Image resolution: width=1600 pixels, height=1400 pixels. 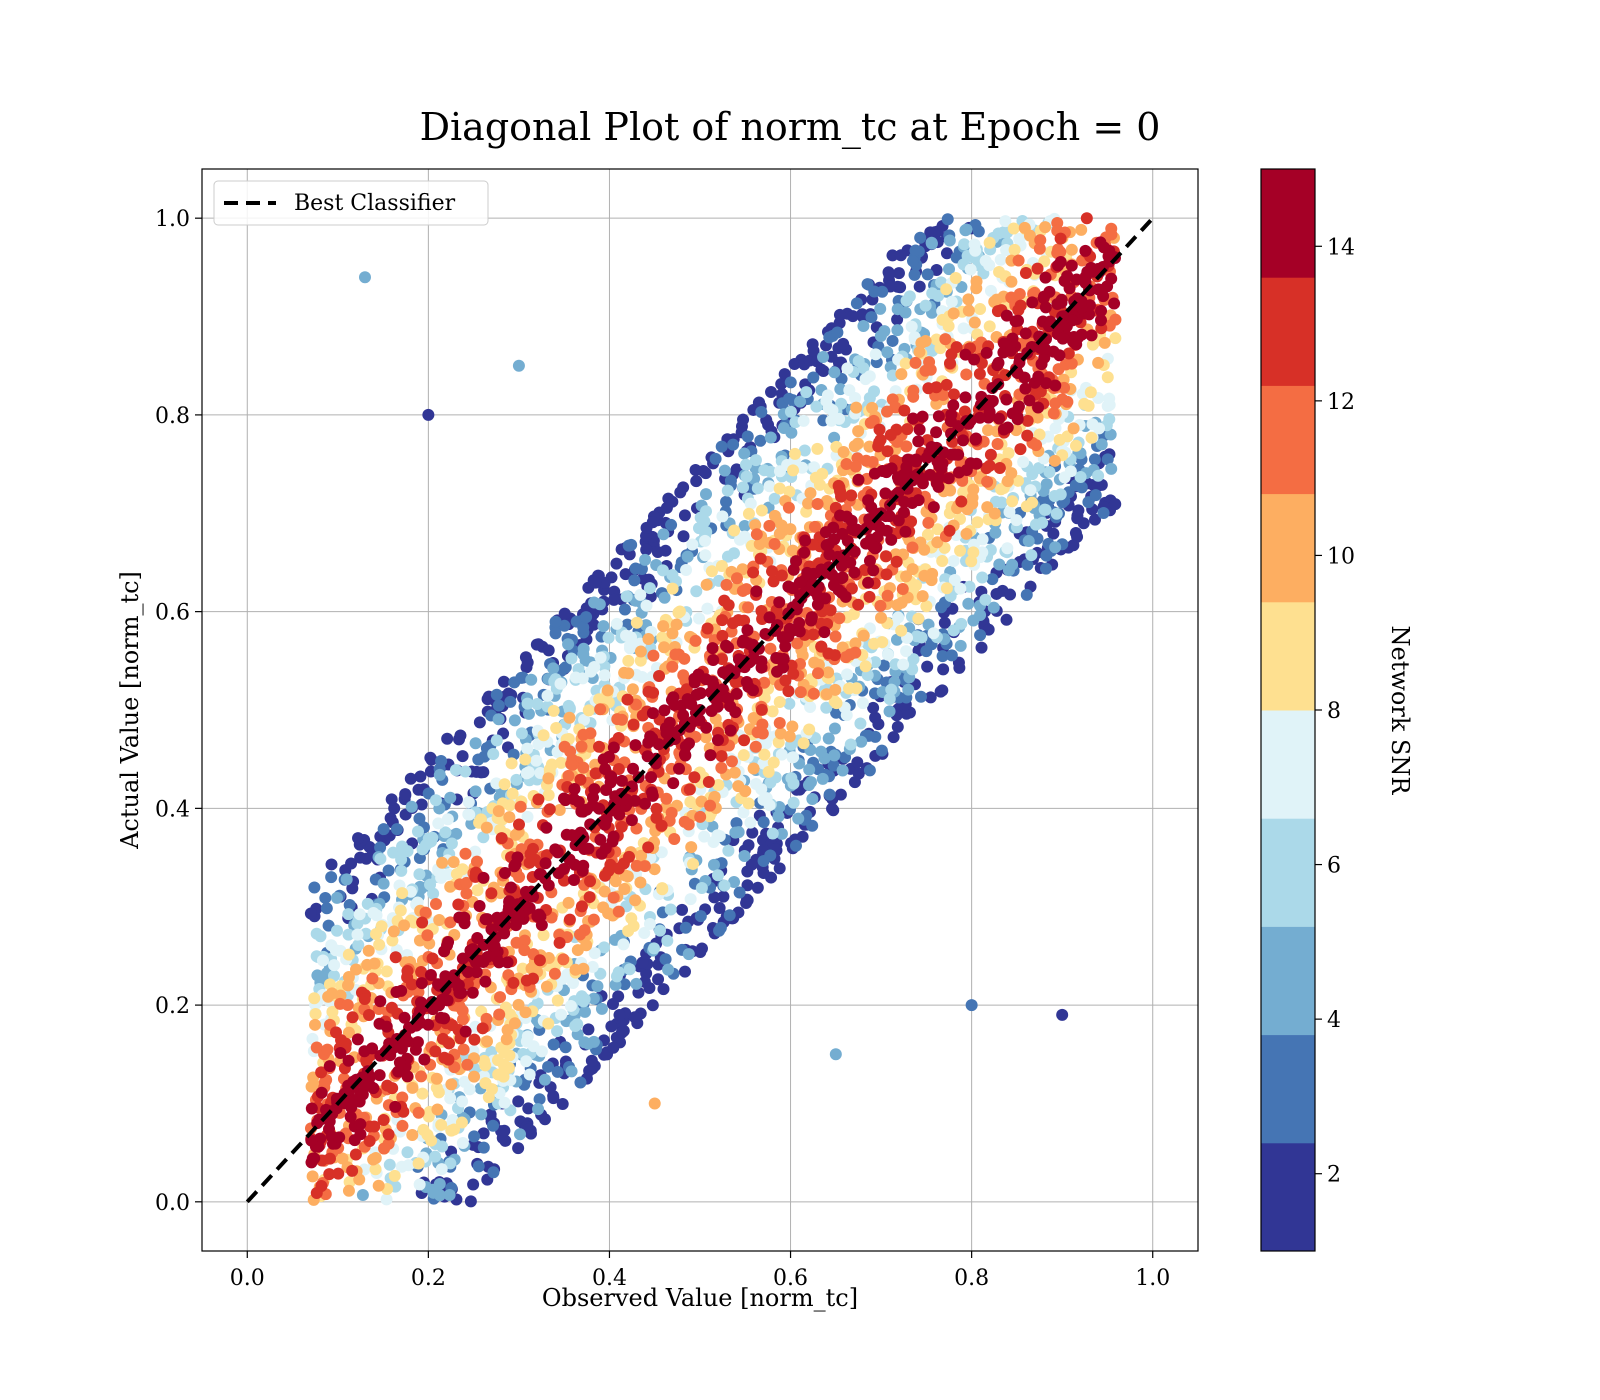 I want to click on colorbar-bin, so click(x=1288, y=1089).